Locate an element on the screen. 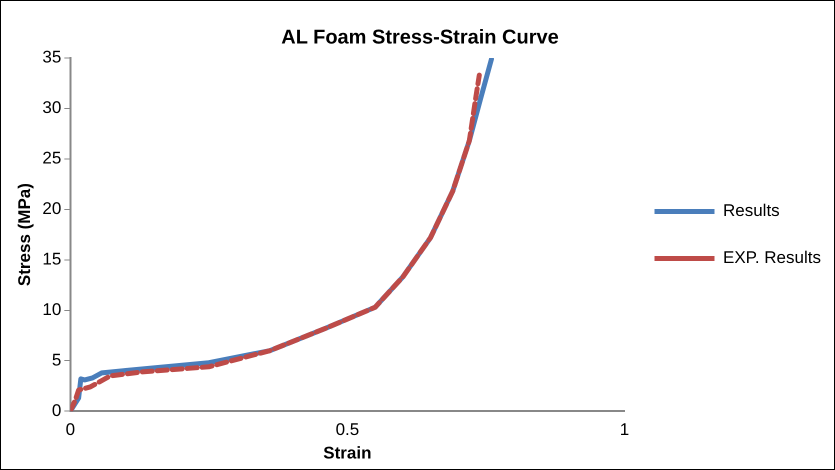  x-axis-title: Strain is located at coordinates (347, 452).